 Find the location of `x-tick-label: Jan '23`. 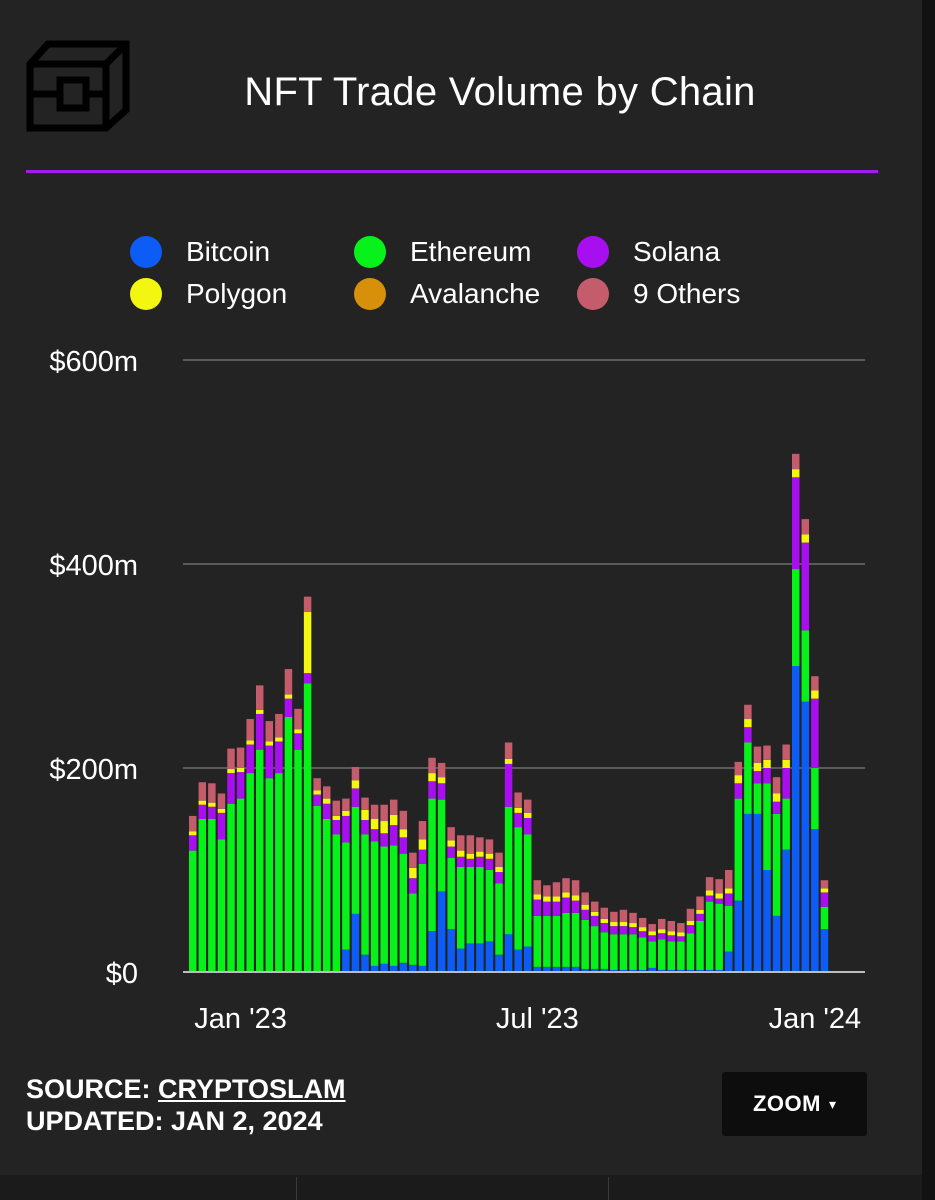

x-tick-label: Jan '23 is located at coordinates (240, 1019).